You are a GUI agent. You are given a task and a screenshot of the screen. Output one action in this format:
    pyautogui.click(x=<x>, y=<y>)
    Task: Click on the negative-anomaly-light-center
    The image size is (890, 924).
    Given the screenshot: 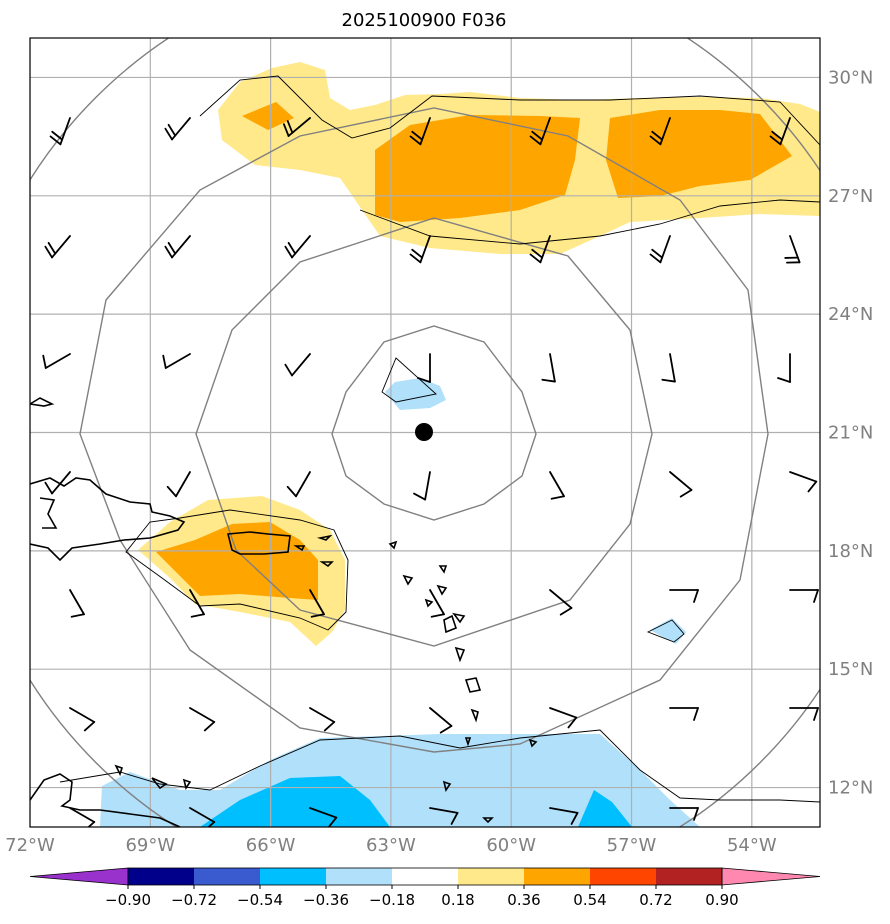 What is the action you would take?
    pyautogui.click(x=415, y=394)
    